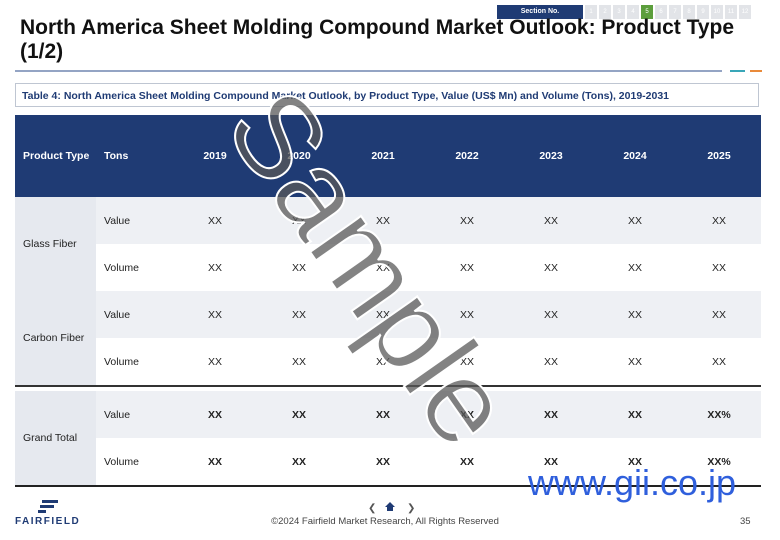 The height and width of the screenshot is (540, 780). What do you see at coordinates (619, 12) in the screenshot?
I see `section-number: 3` at bounding box center [619, 12].